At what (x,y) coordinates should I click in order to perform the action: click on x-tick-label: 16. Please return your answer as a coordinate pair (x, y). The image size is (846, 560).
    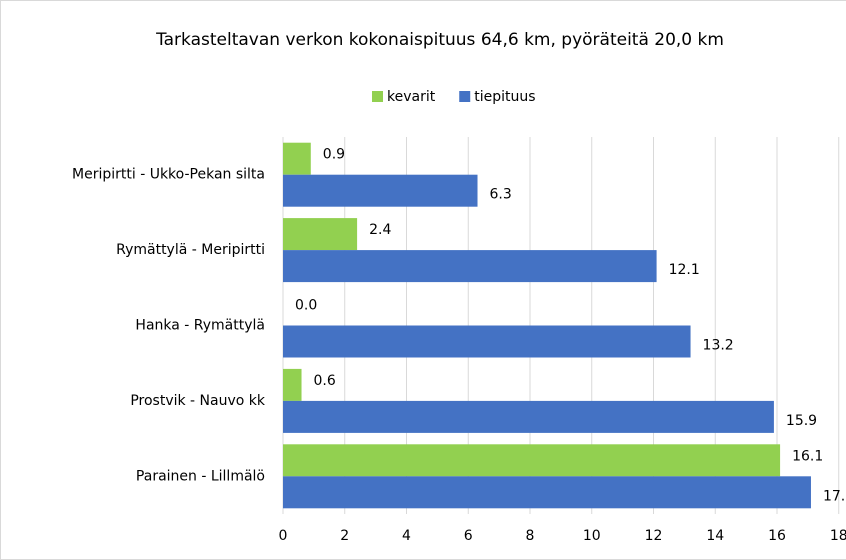
    Looking at the image, I should click on (777, 536).